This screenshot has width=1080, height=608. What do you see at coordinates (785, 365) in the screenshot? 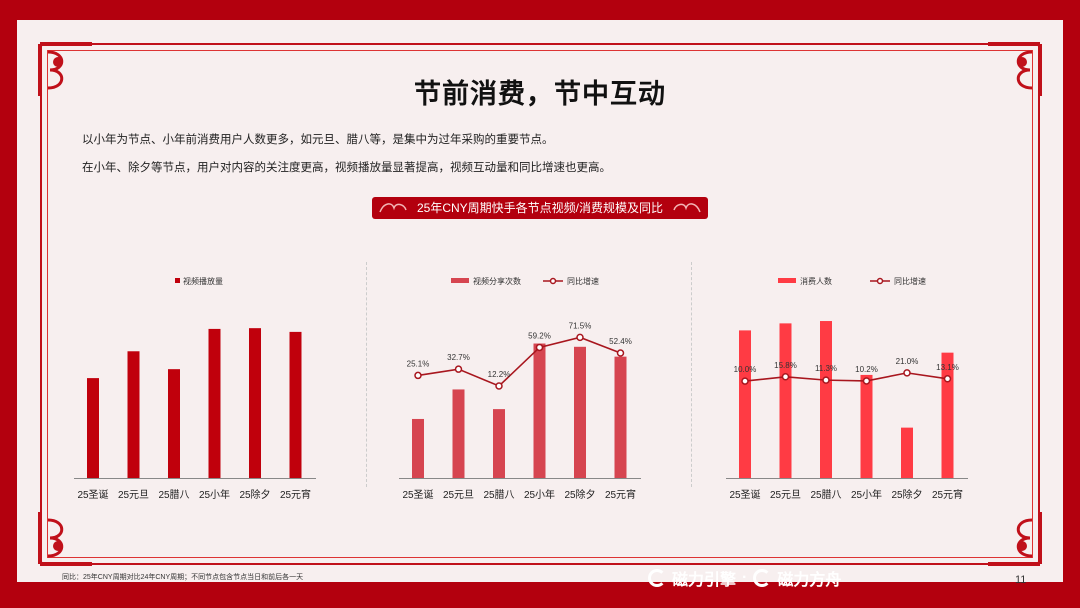
I see `data-label: 15.8%` at bounding box center [785, 365].